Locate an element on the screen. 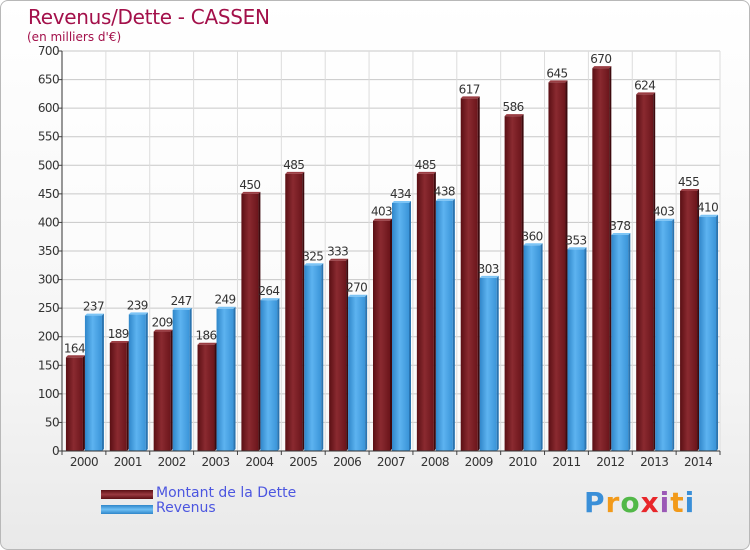 This screenshot has height=550, width=750. legend-label-revenus: Revenus is located at coordinates (186, 508).